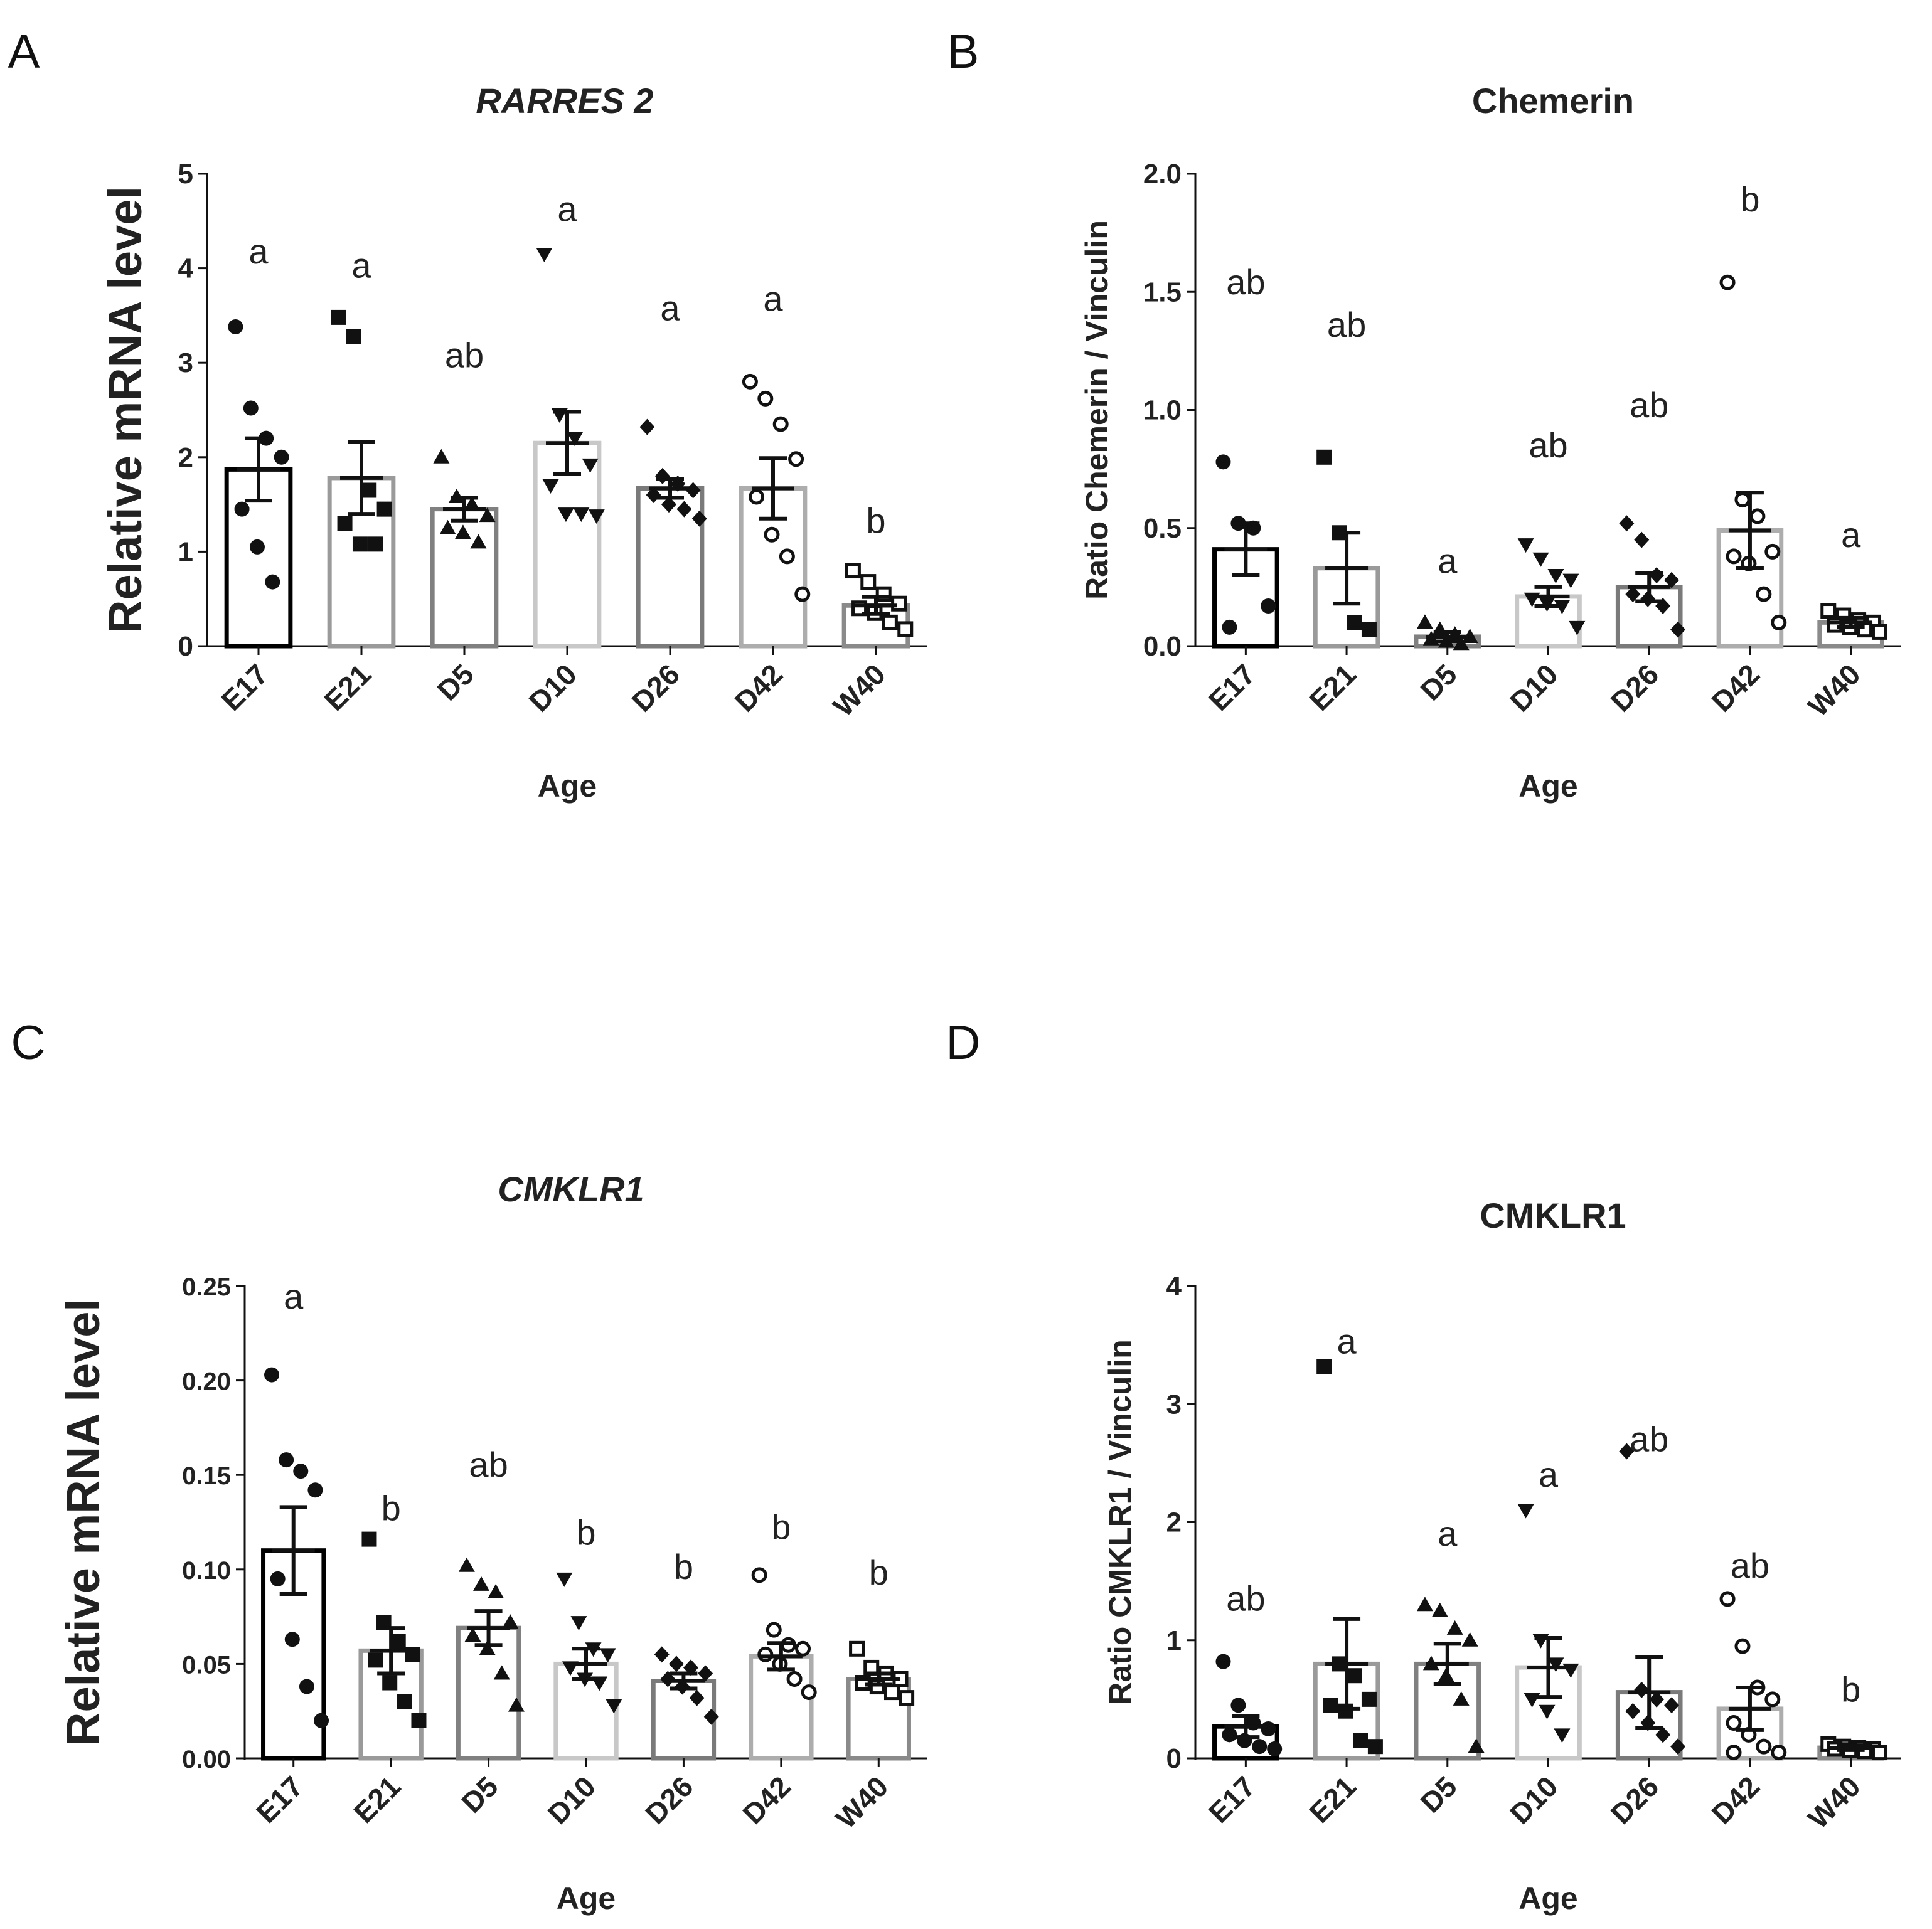  What do you see at coordinates (1162, 646) in the screenshot?
I see `y-tick-label: 0.0` at bounding box center [1162, 646].